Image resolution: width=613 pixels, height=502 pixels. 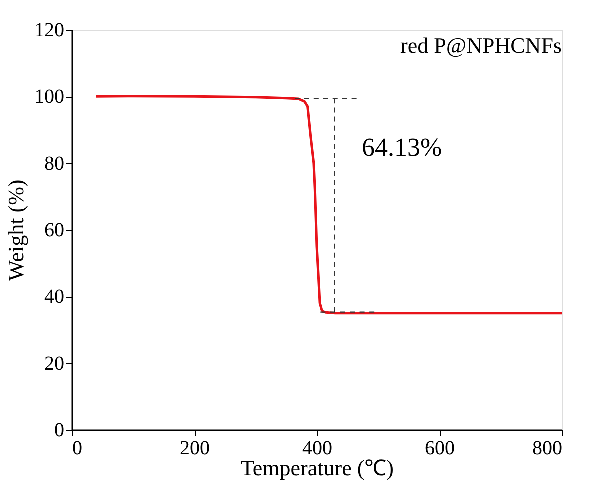 I want to click on x-tick-label: 600, so click(x=440, y=449).